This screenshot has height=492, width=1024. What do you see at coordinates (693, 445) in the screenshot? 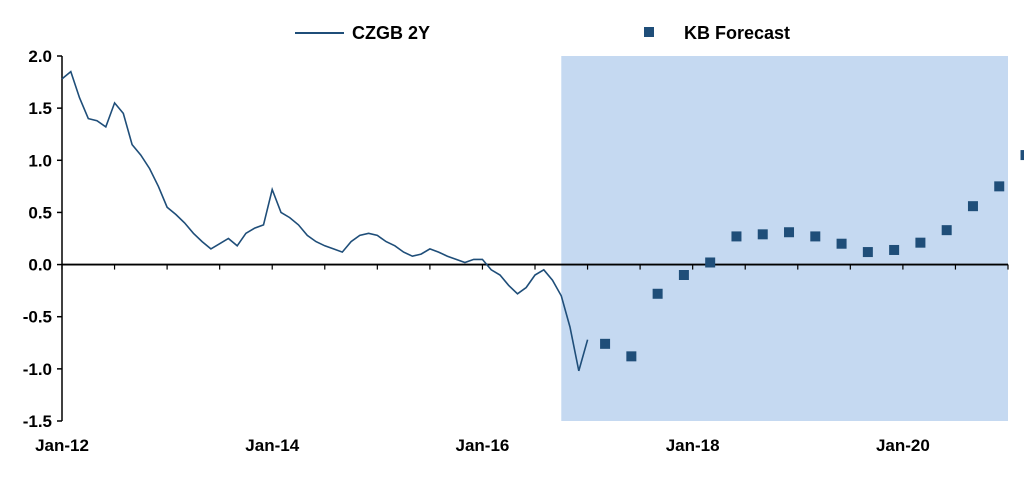
I see `x-tick-label: Jan-18` at bounding box center [693, 445].